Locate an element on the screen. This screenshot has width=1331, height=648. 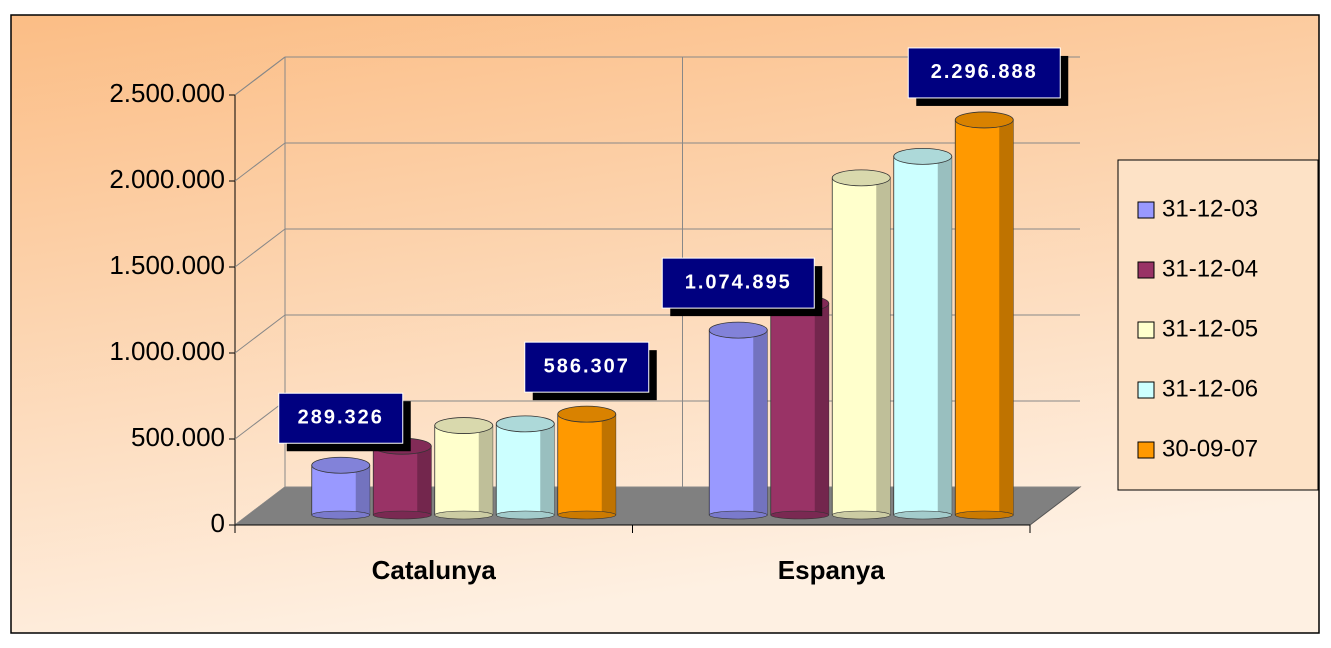
legend-label: 31-12-05 is located at coordinates (1210, 328).